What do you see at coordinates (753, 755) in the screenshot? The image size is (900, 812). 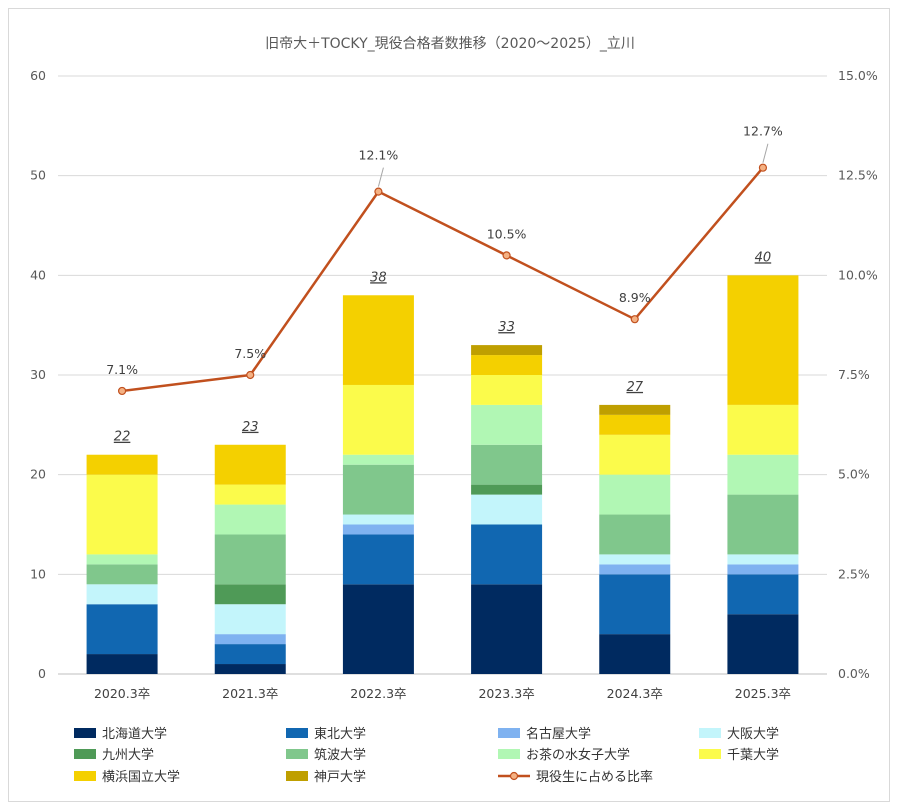 I see `legend-label: 千葉大学` at bounding box center [753, 755].